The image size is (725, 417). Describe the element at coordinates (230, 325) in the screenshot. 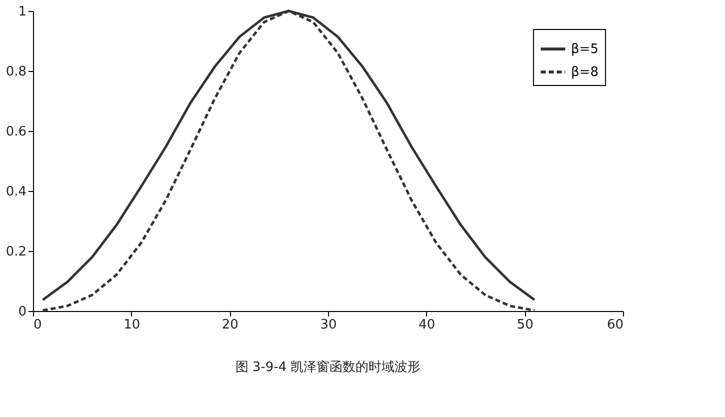

I see `x-tick-label: 20` at that location.